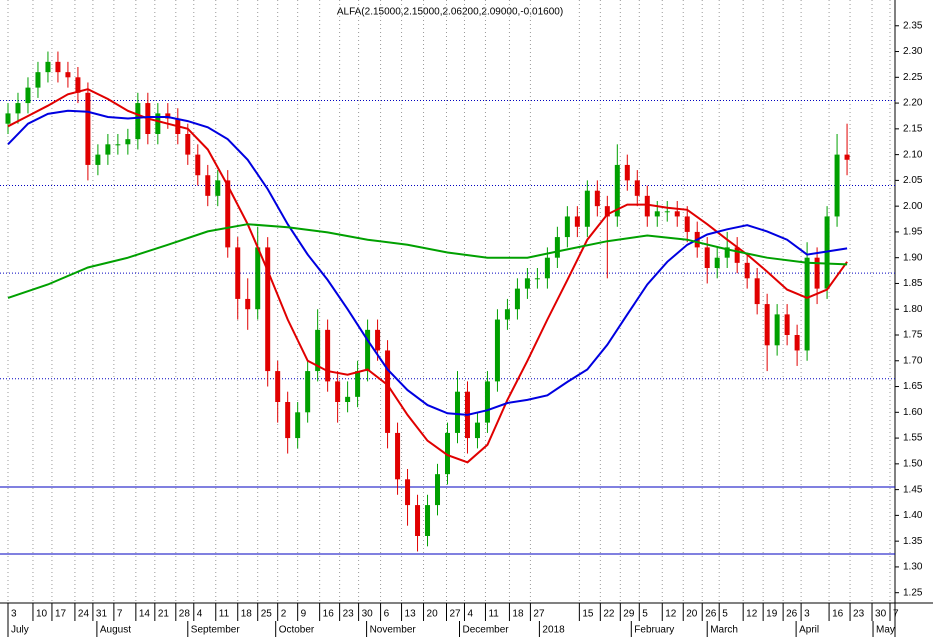  Describe the element at coordinates (913, 386) in the screenshot. I see `y-tick-label: 1.65` at that location.